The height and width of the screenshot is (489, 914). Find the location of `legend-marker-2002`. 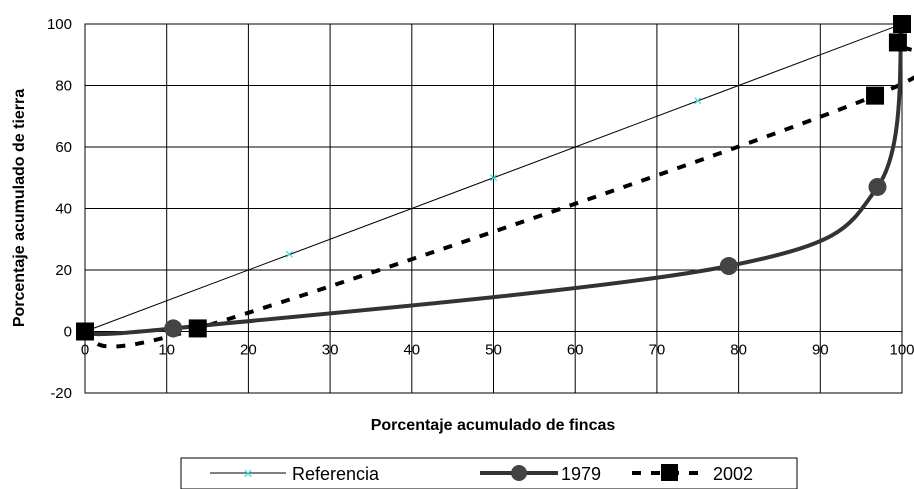

legend-marker-2002 is located at coordinates (669, 472).